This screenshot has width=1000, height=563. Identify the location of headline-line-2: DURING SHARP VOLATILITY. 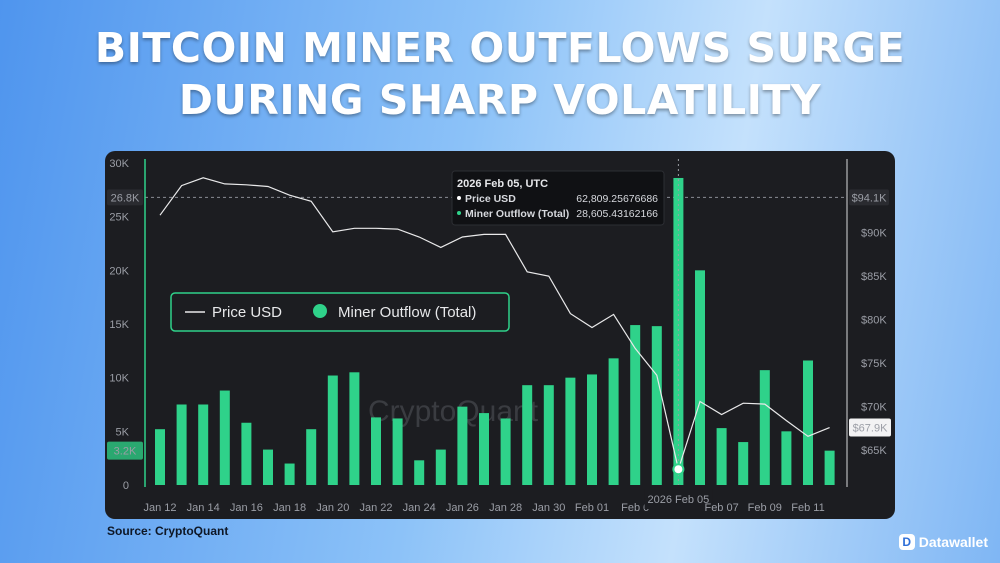
(500, 100).